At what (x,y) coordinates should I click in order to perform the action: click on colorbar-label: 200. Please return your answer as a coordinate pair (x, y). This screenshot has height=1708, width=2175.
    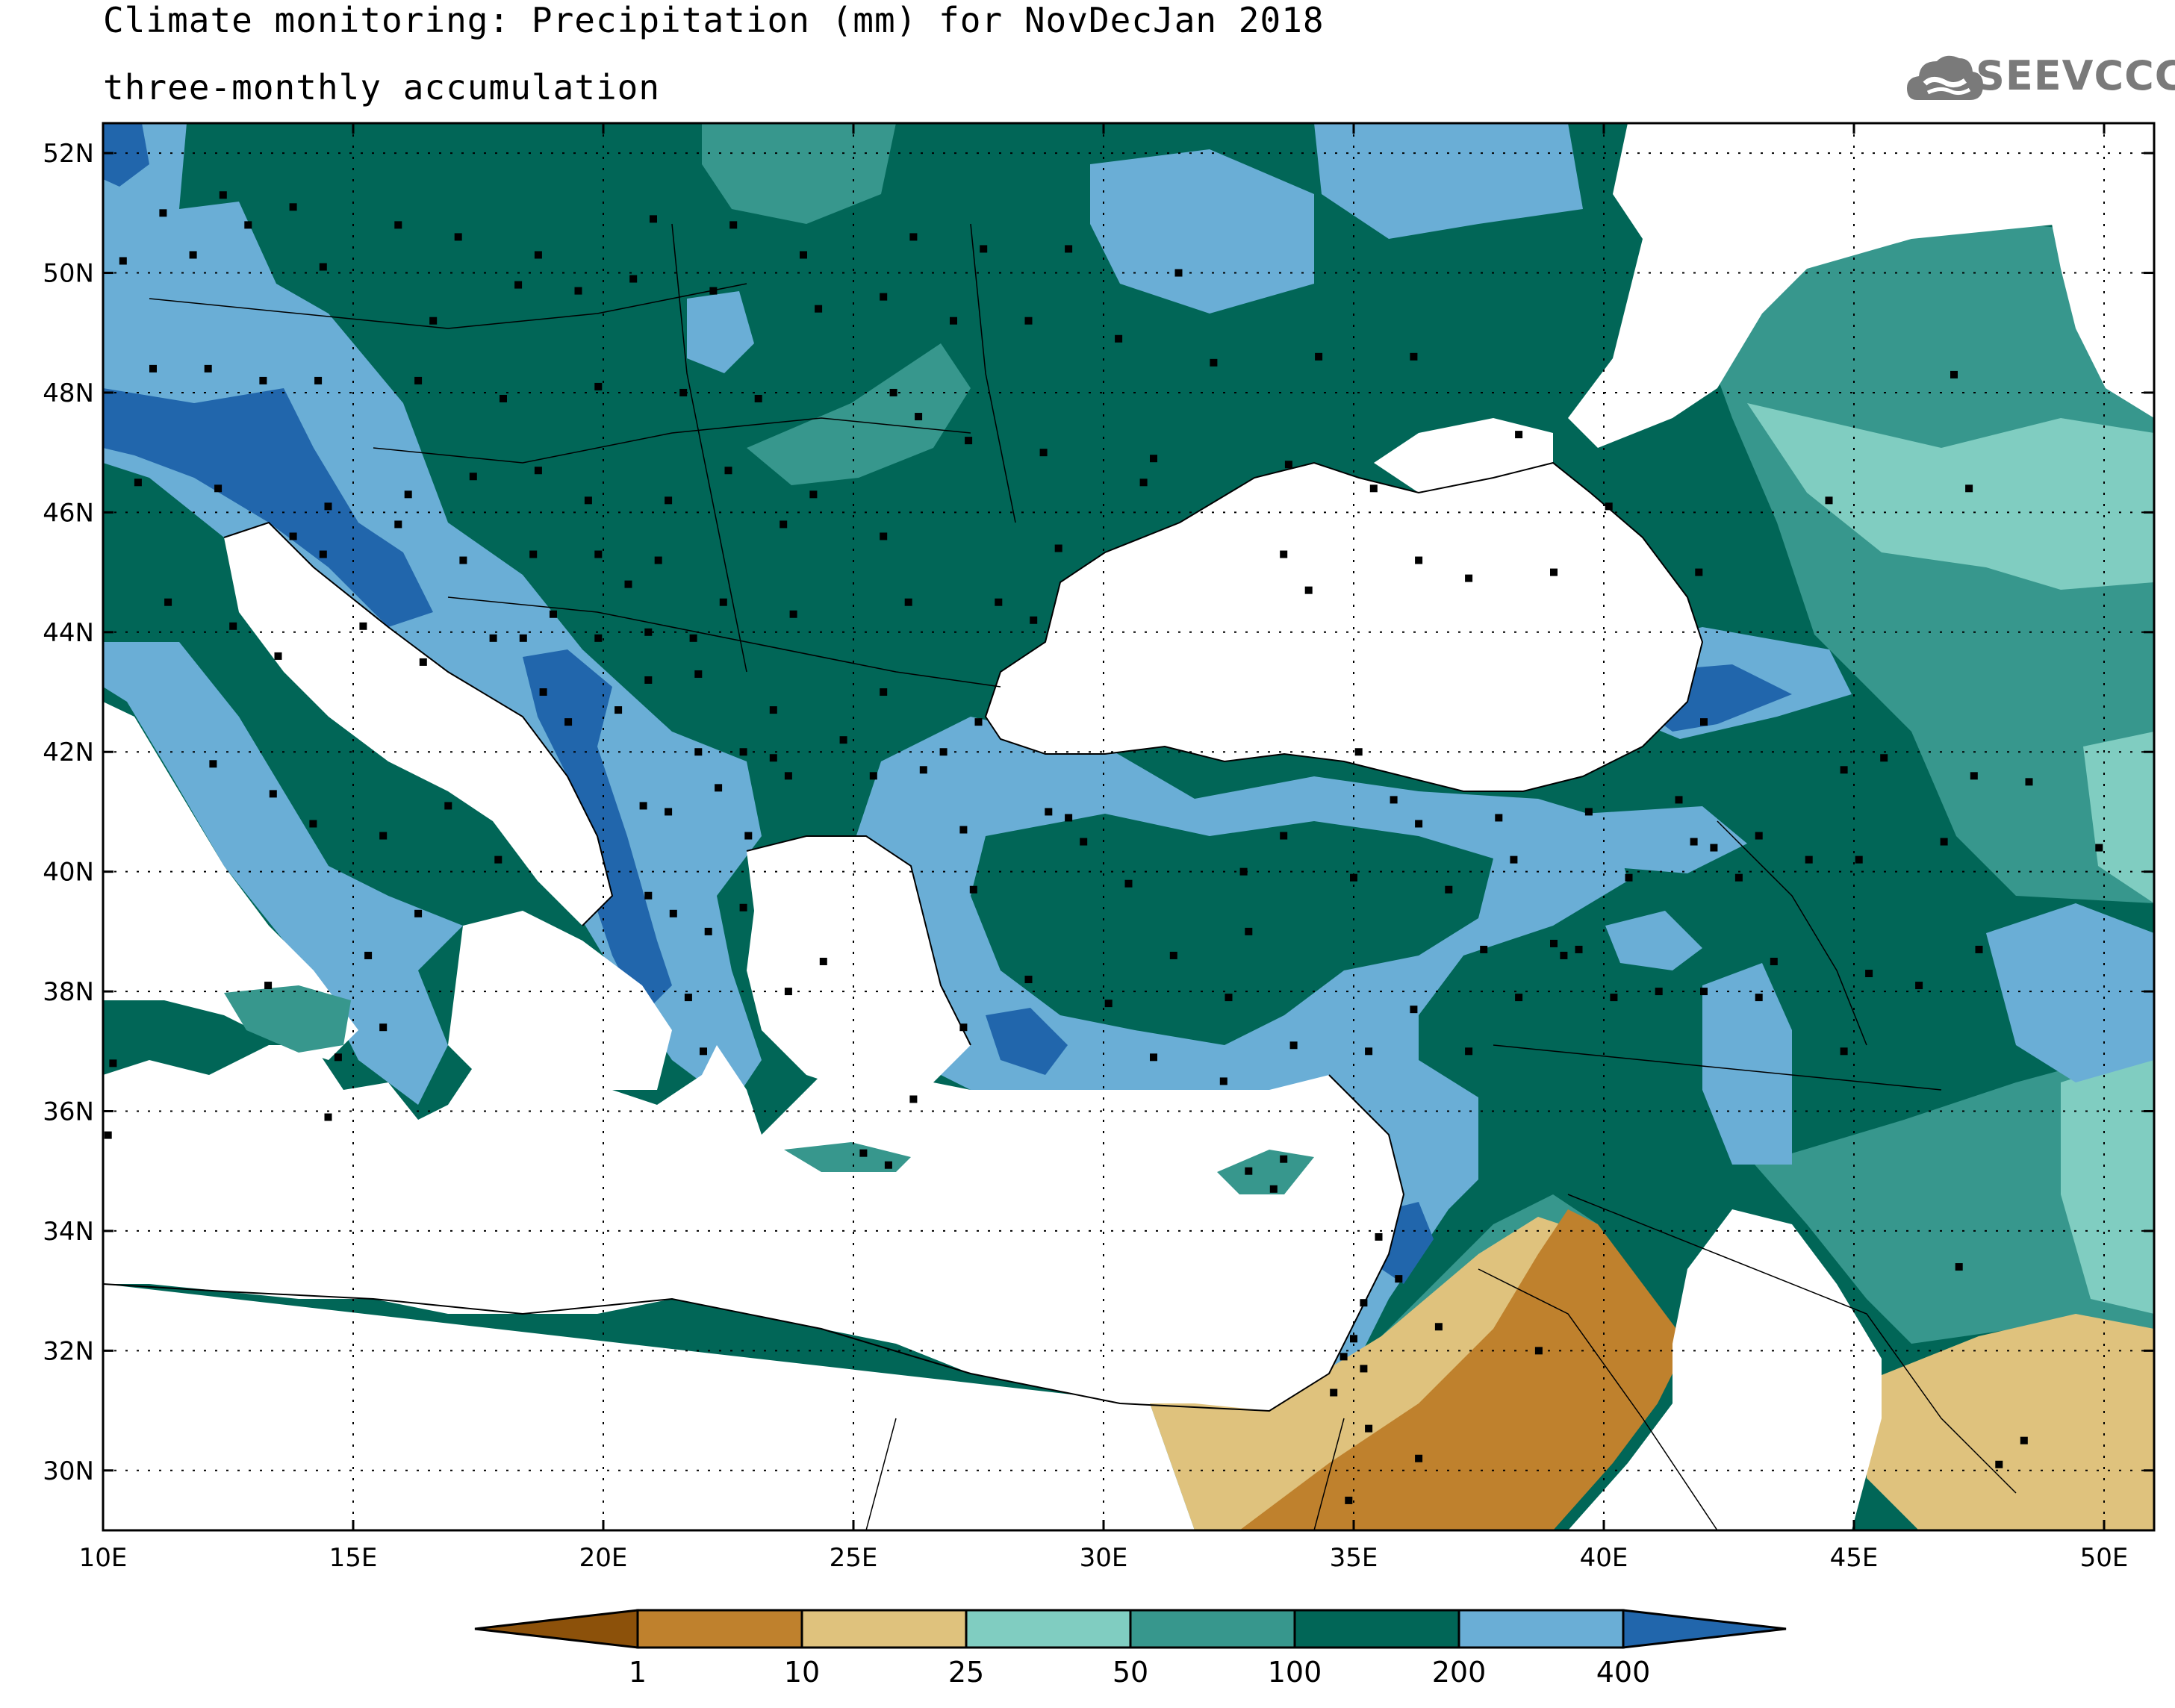
    Looking at the image, I should click on (1459, 1672).